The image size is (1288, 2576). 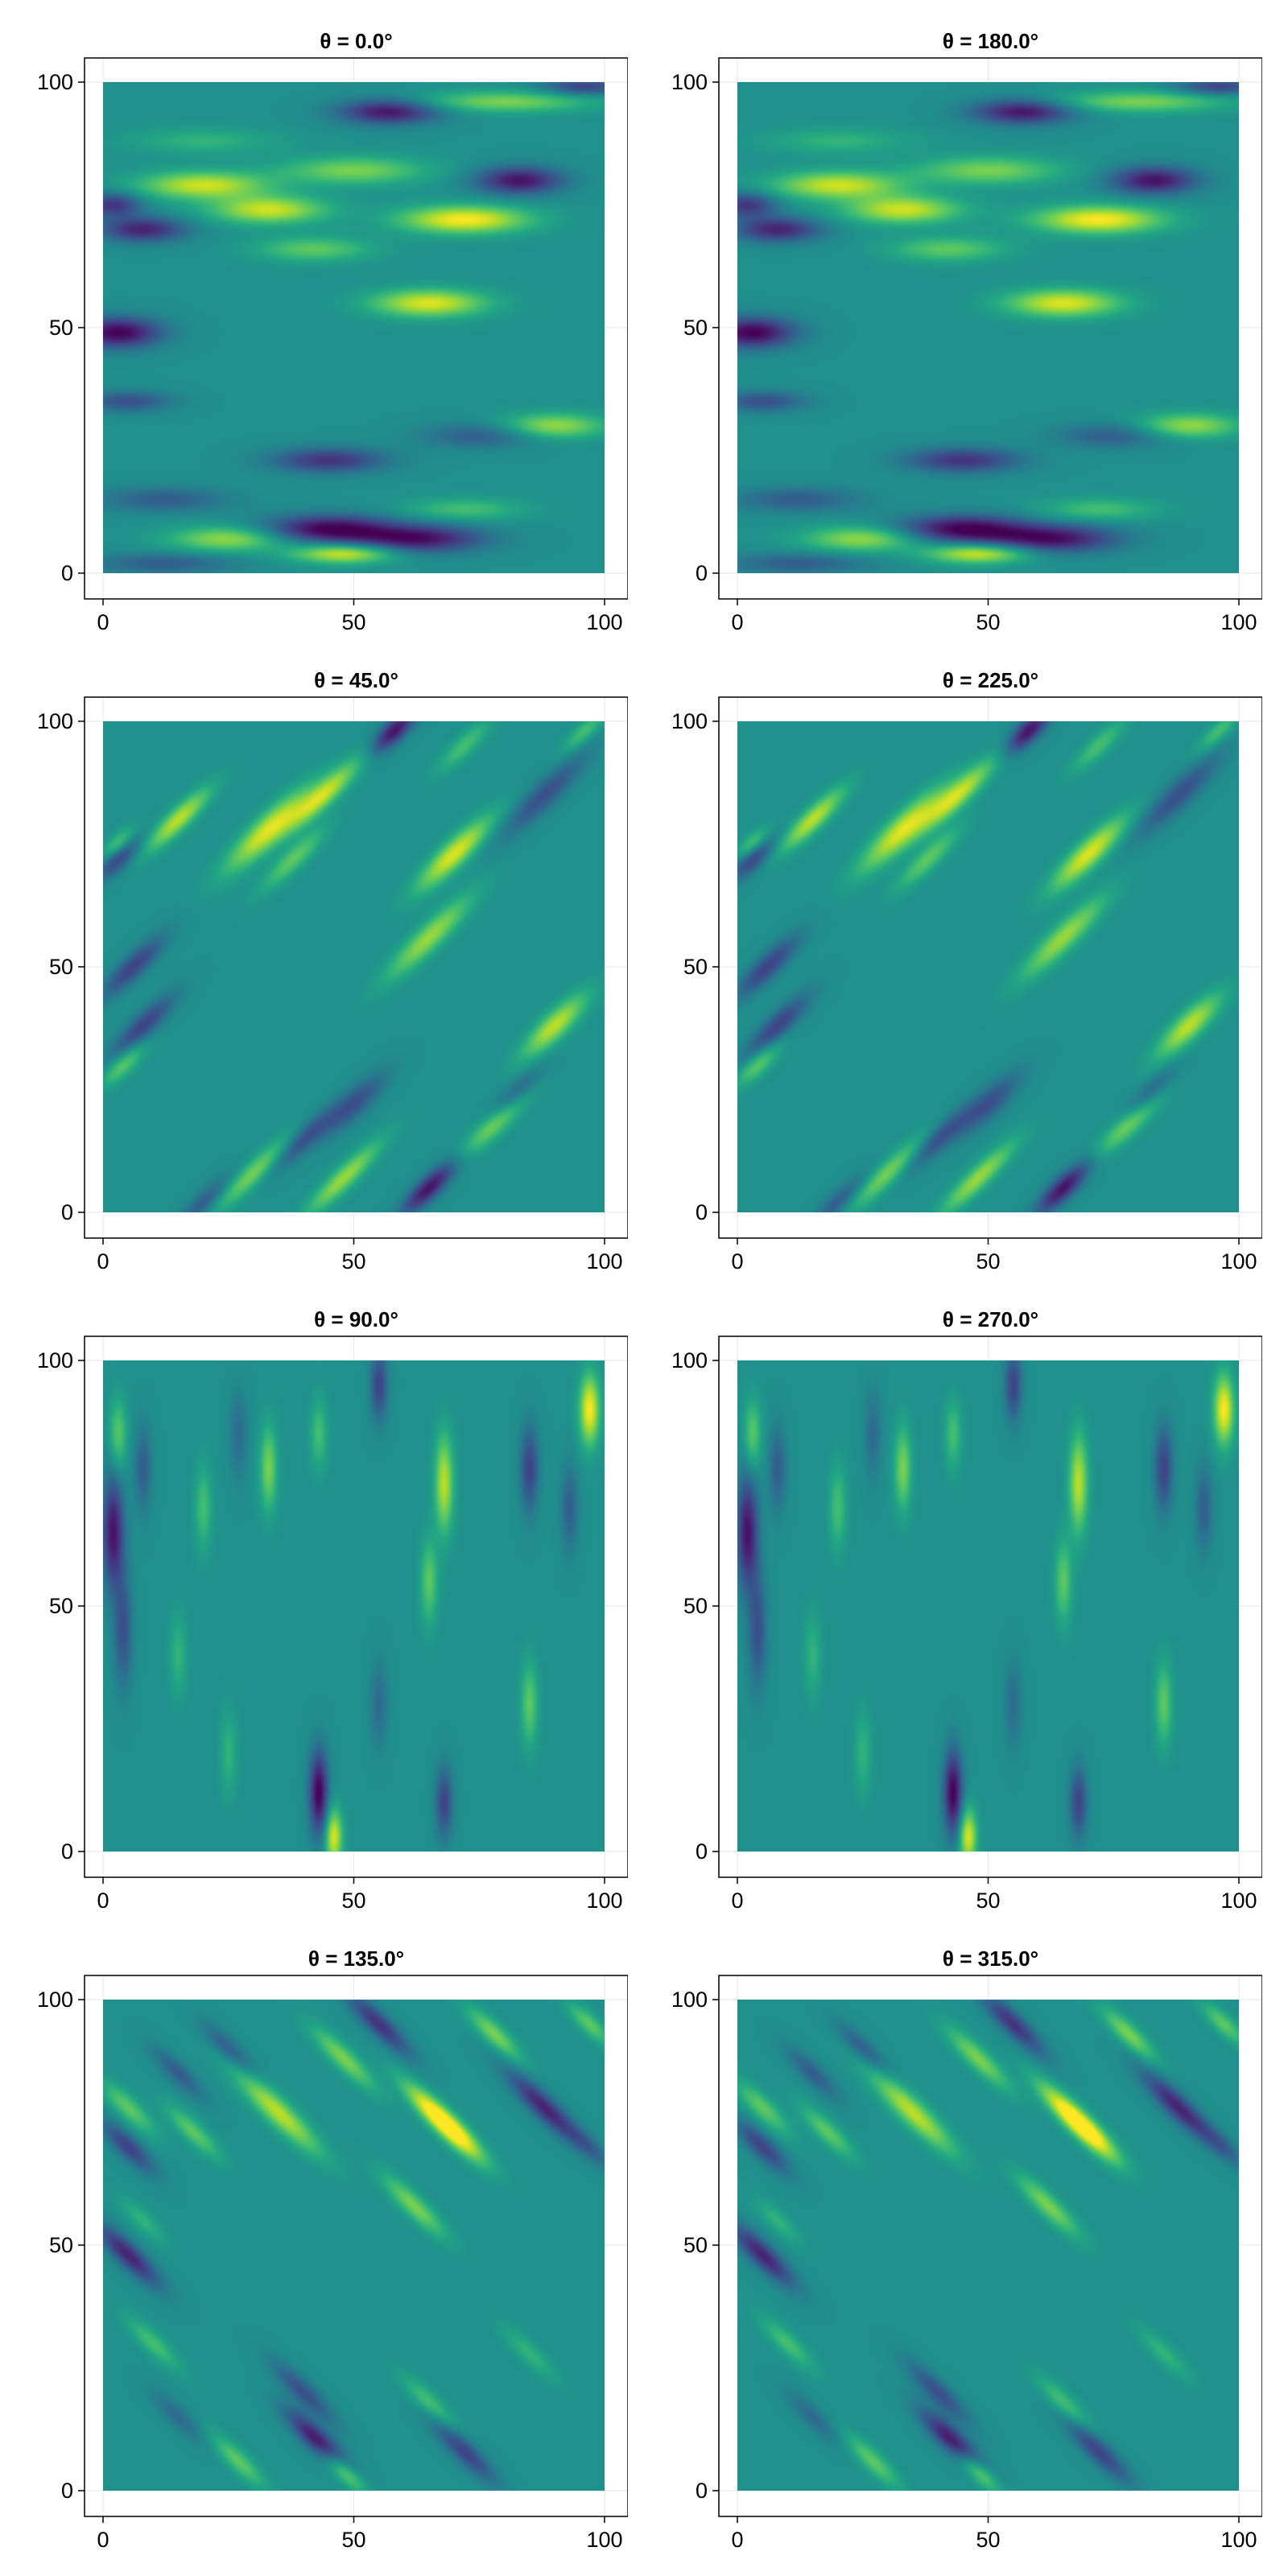 I want to click on panel-title: θ = 225.0°, so click(x=990, y=680).